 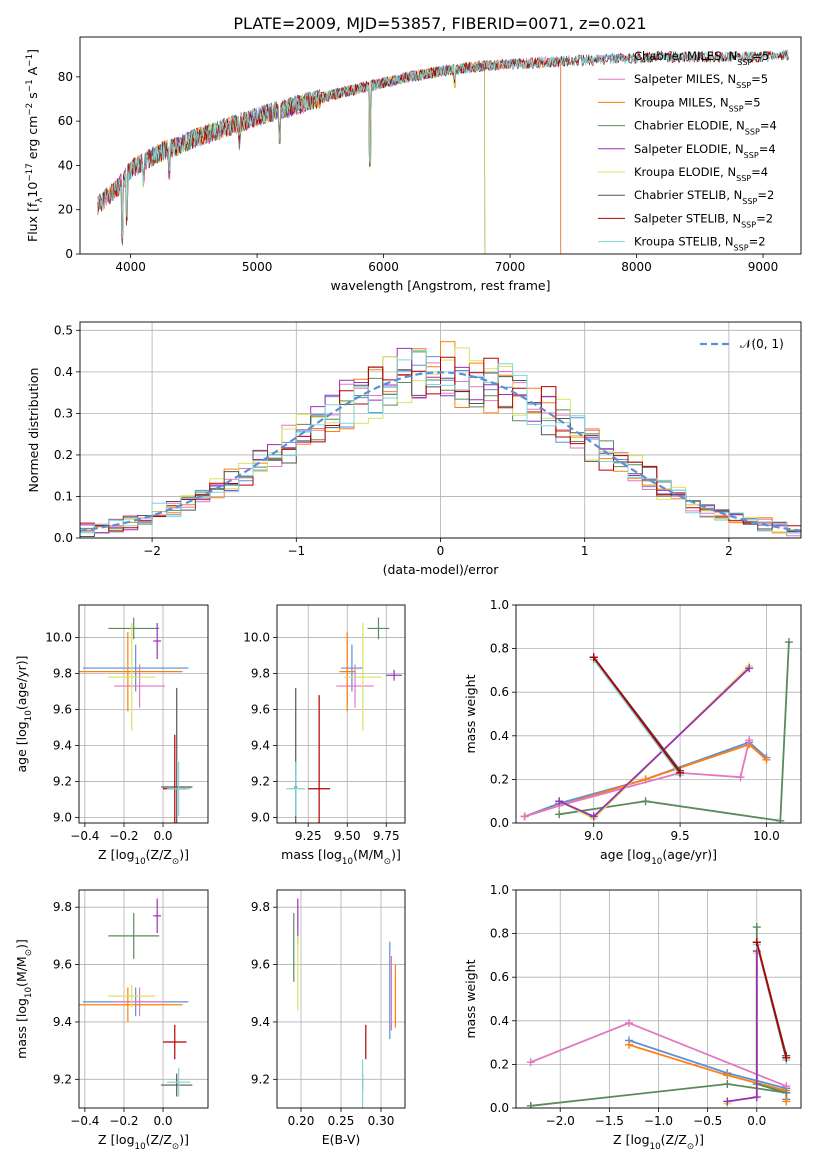 I want to click on x-tick-label: 9000, so click(x=763, y=267).